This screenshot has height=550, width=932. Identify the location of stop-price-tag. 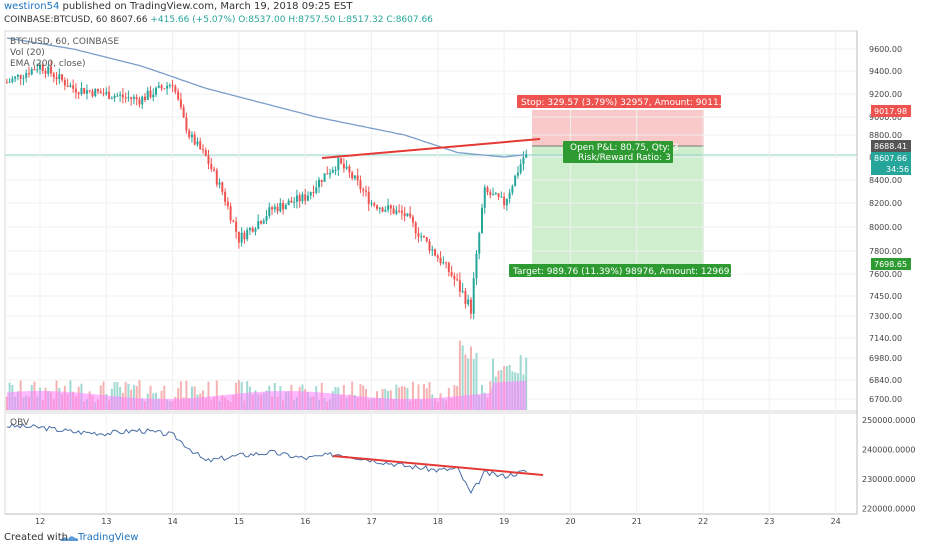
(891, 111).